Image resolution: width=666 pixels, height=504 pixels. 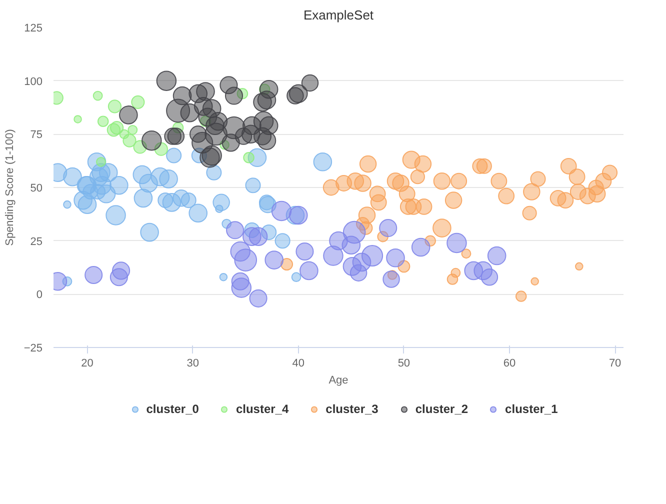 I want to click on x-tick-label: 70, so click(x=615, y=364).